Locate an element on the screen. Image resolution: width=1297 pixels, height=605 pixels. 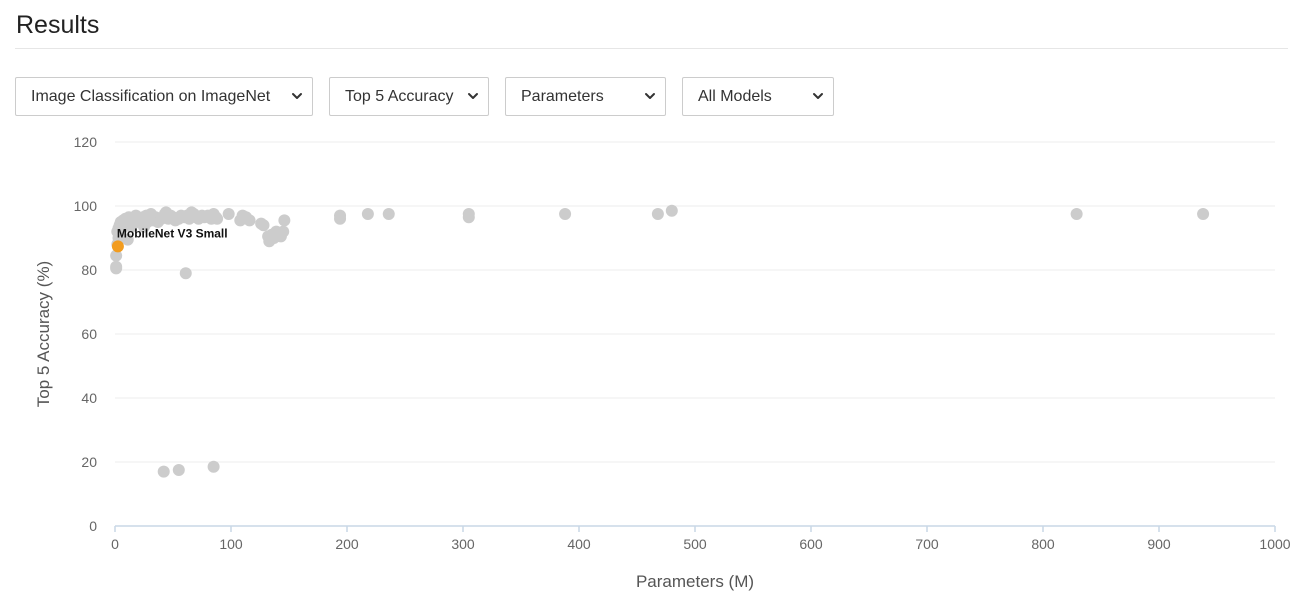
y-tick-label: 20 is located at coordinates (89, 462).